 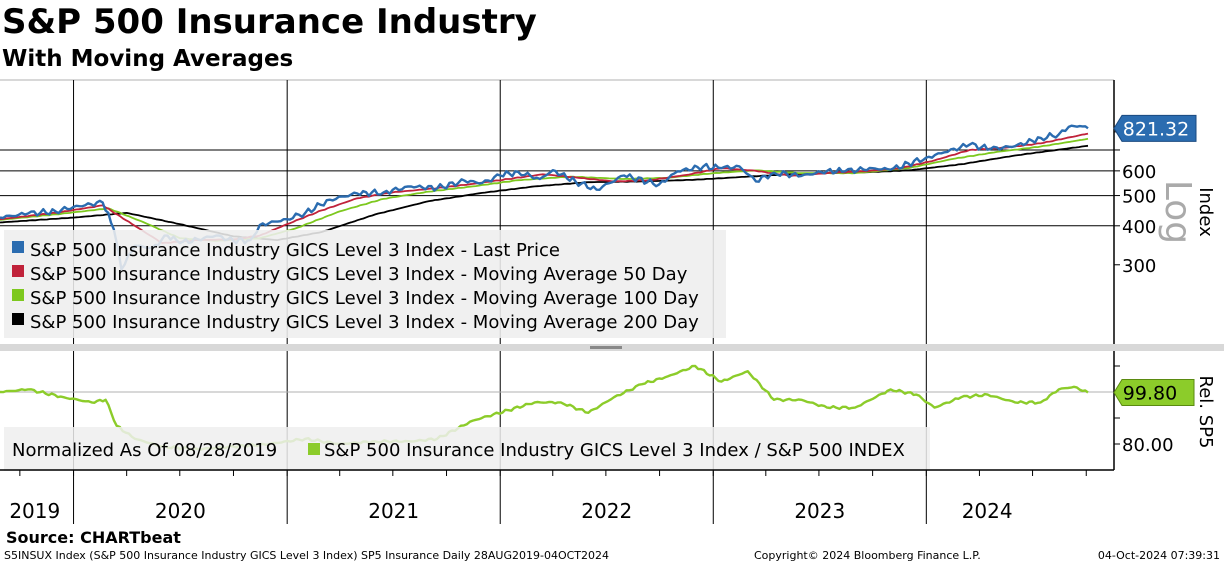 What do you see at coordinates (18, 295) in the screenshot?
I see `legend-swatch-ma100` at bounding box center [18, 295].